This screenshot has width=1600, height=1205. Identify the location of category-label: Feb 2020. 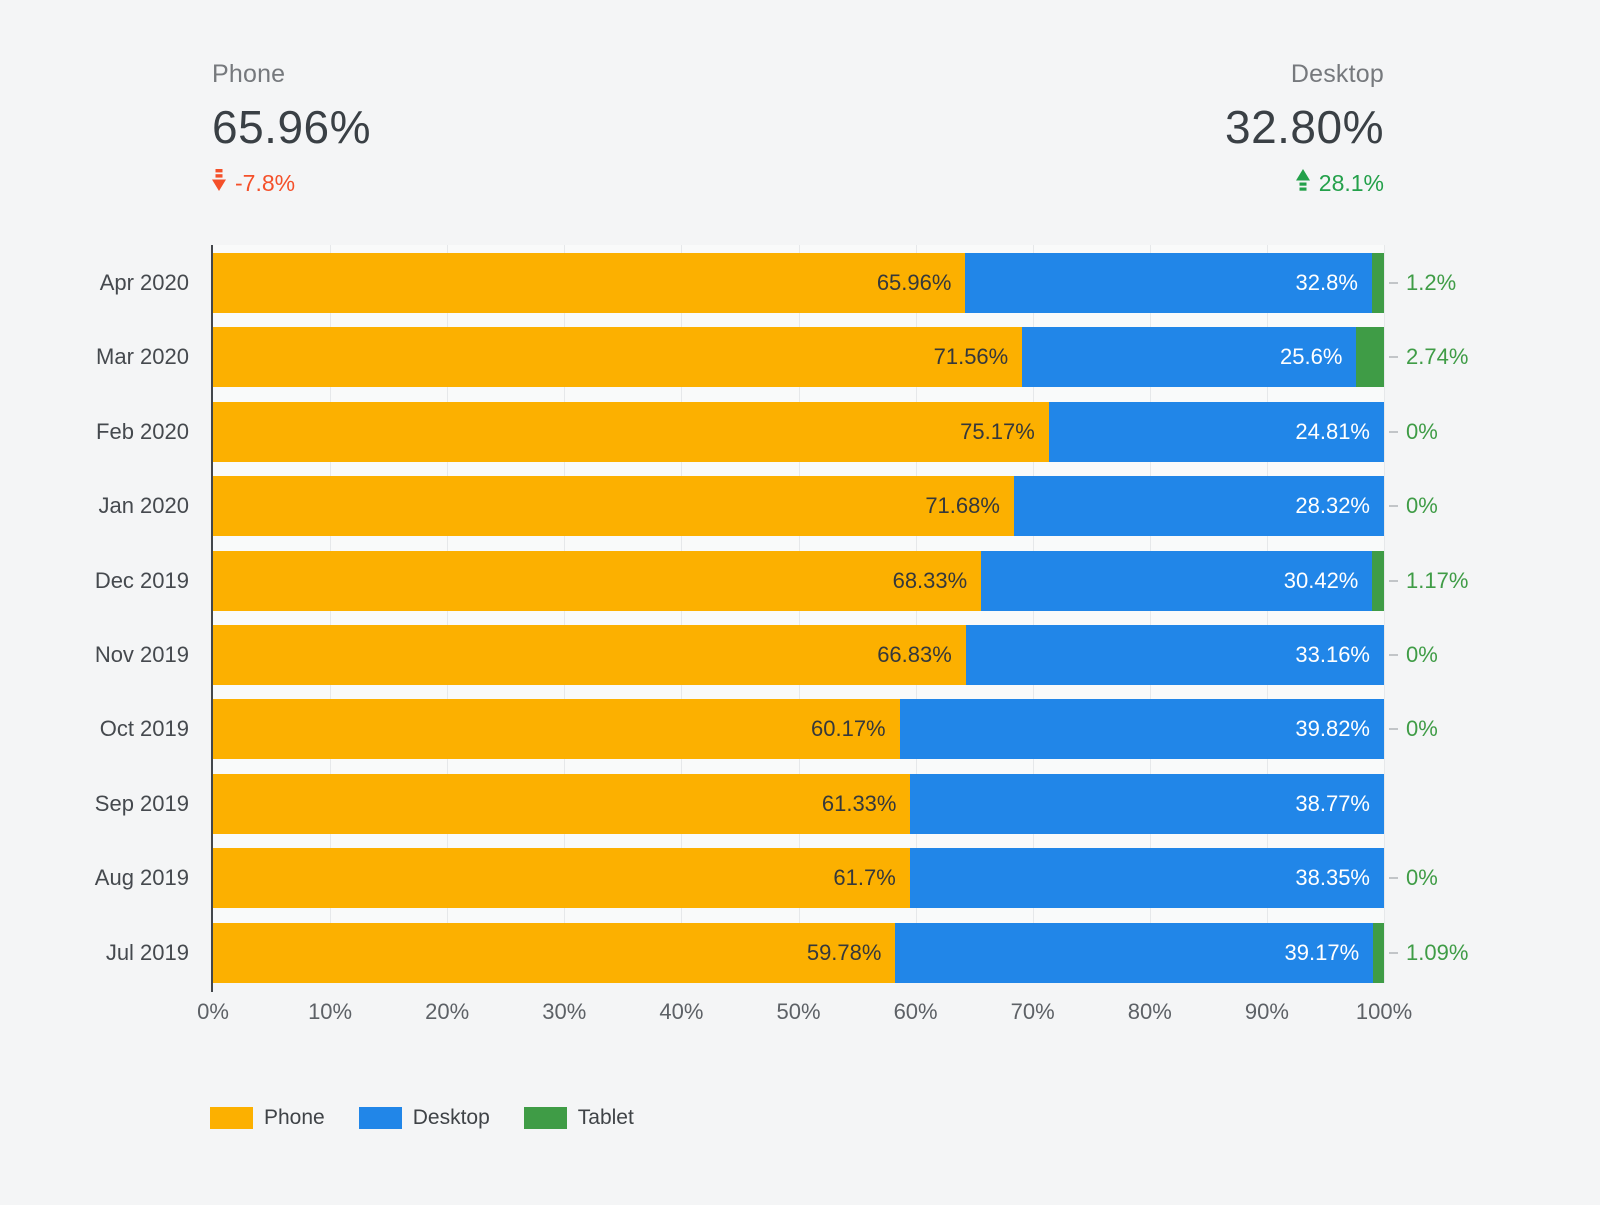
(142, 431).